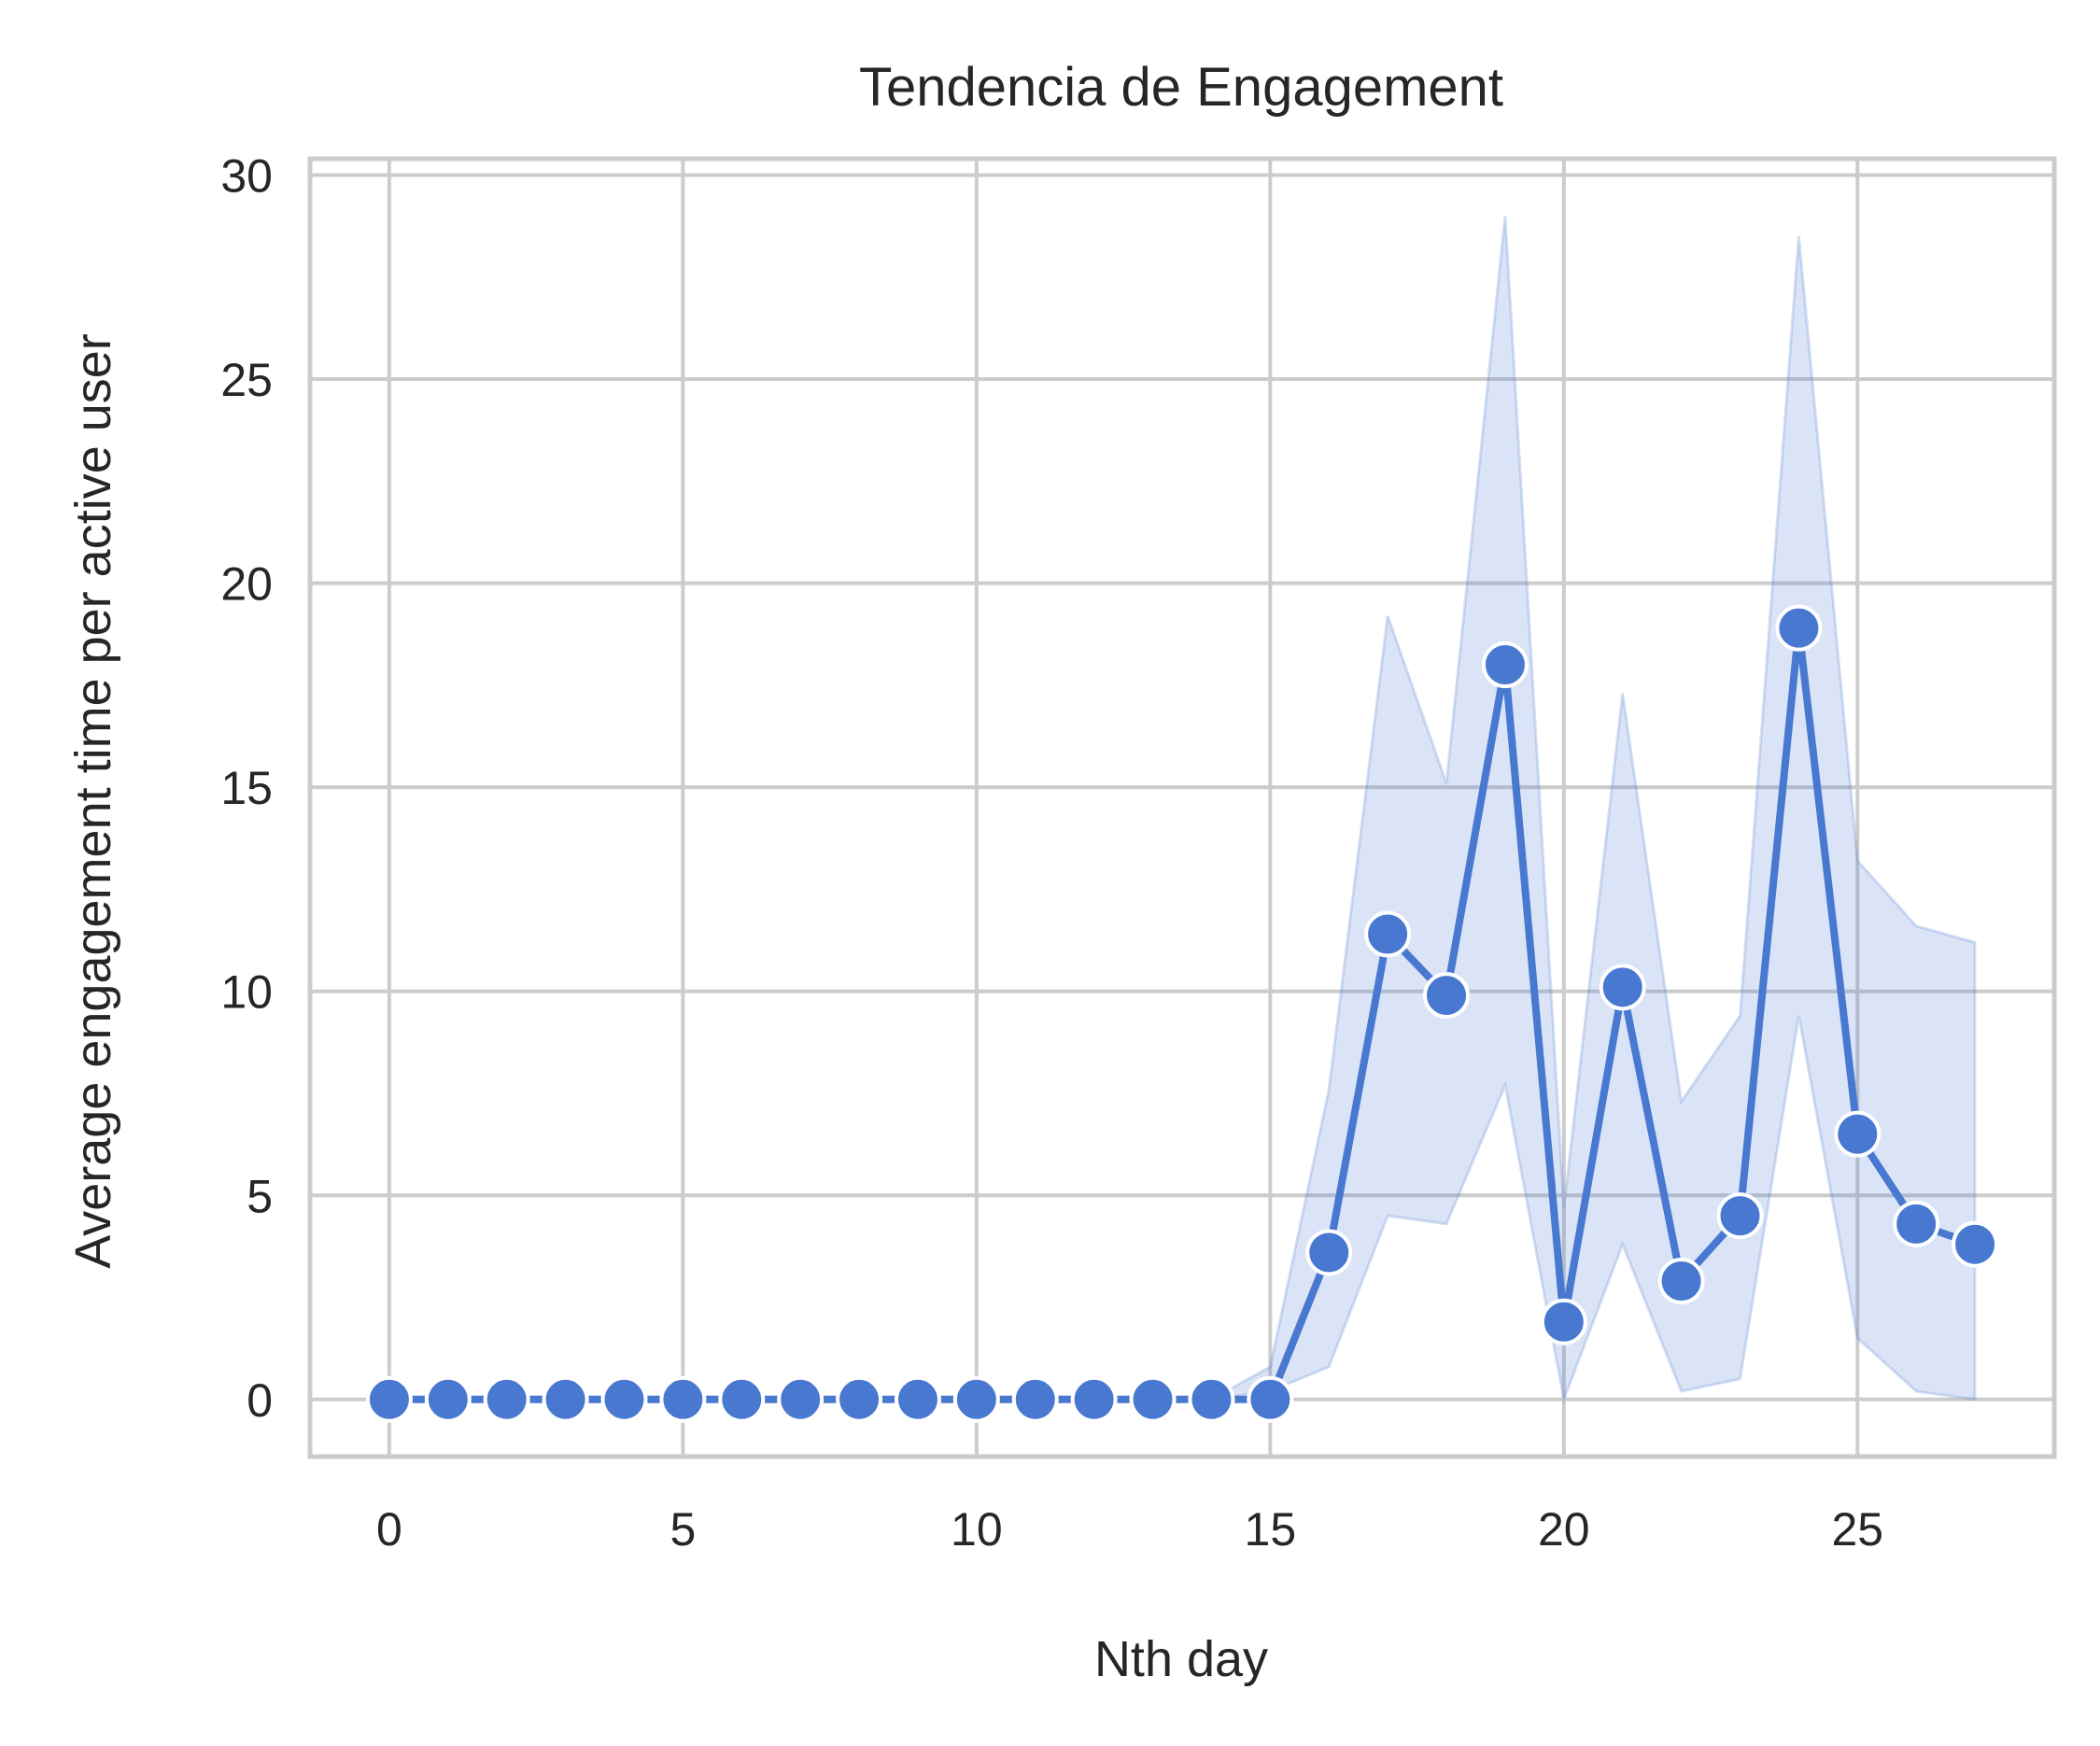 Image resolution: width=2100 pixels, height=1746 pixels. I want to click on x-tick-label: 0, so click(389, 1529).